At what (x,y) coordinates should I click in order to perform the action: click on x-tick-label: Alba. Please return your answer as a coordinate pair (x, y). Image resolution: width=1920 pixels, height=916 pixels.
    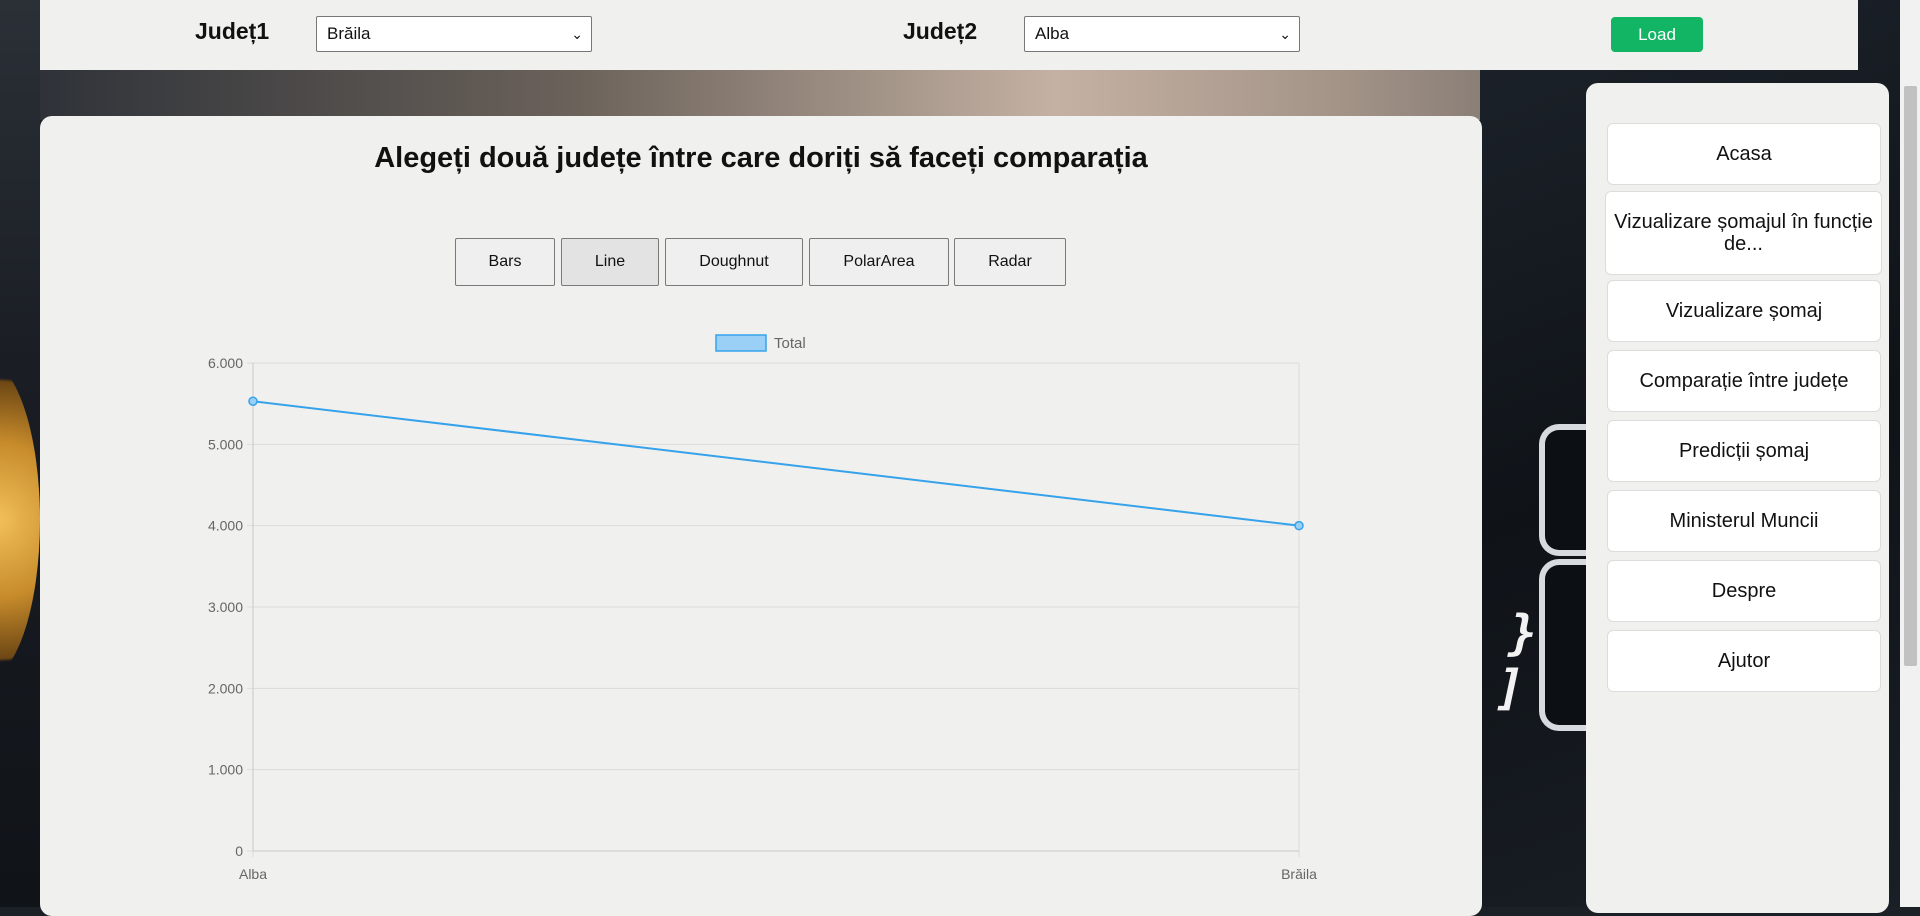
    Looking at the image, I should click on (253, 874).